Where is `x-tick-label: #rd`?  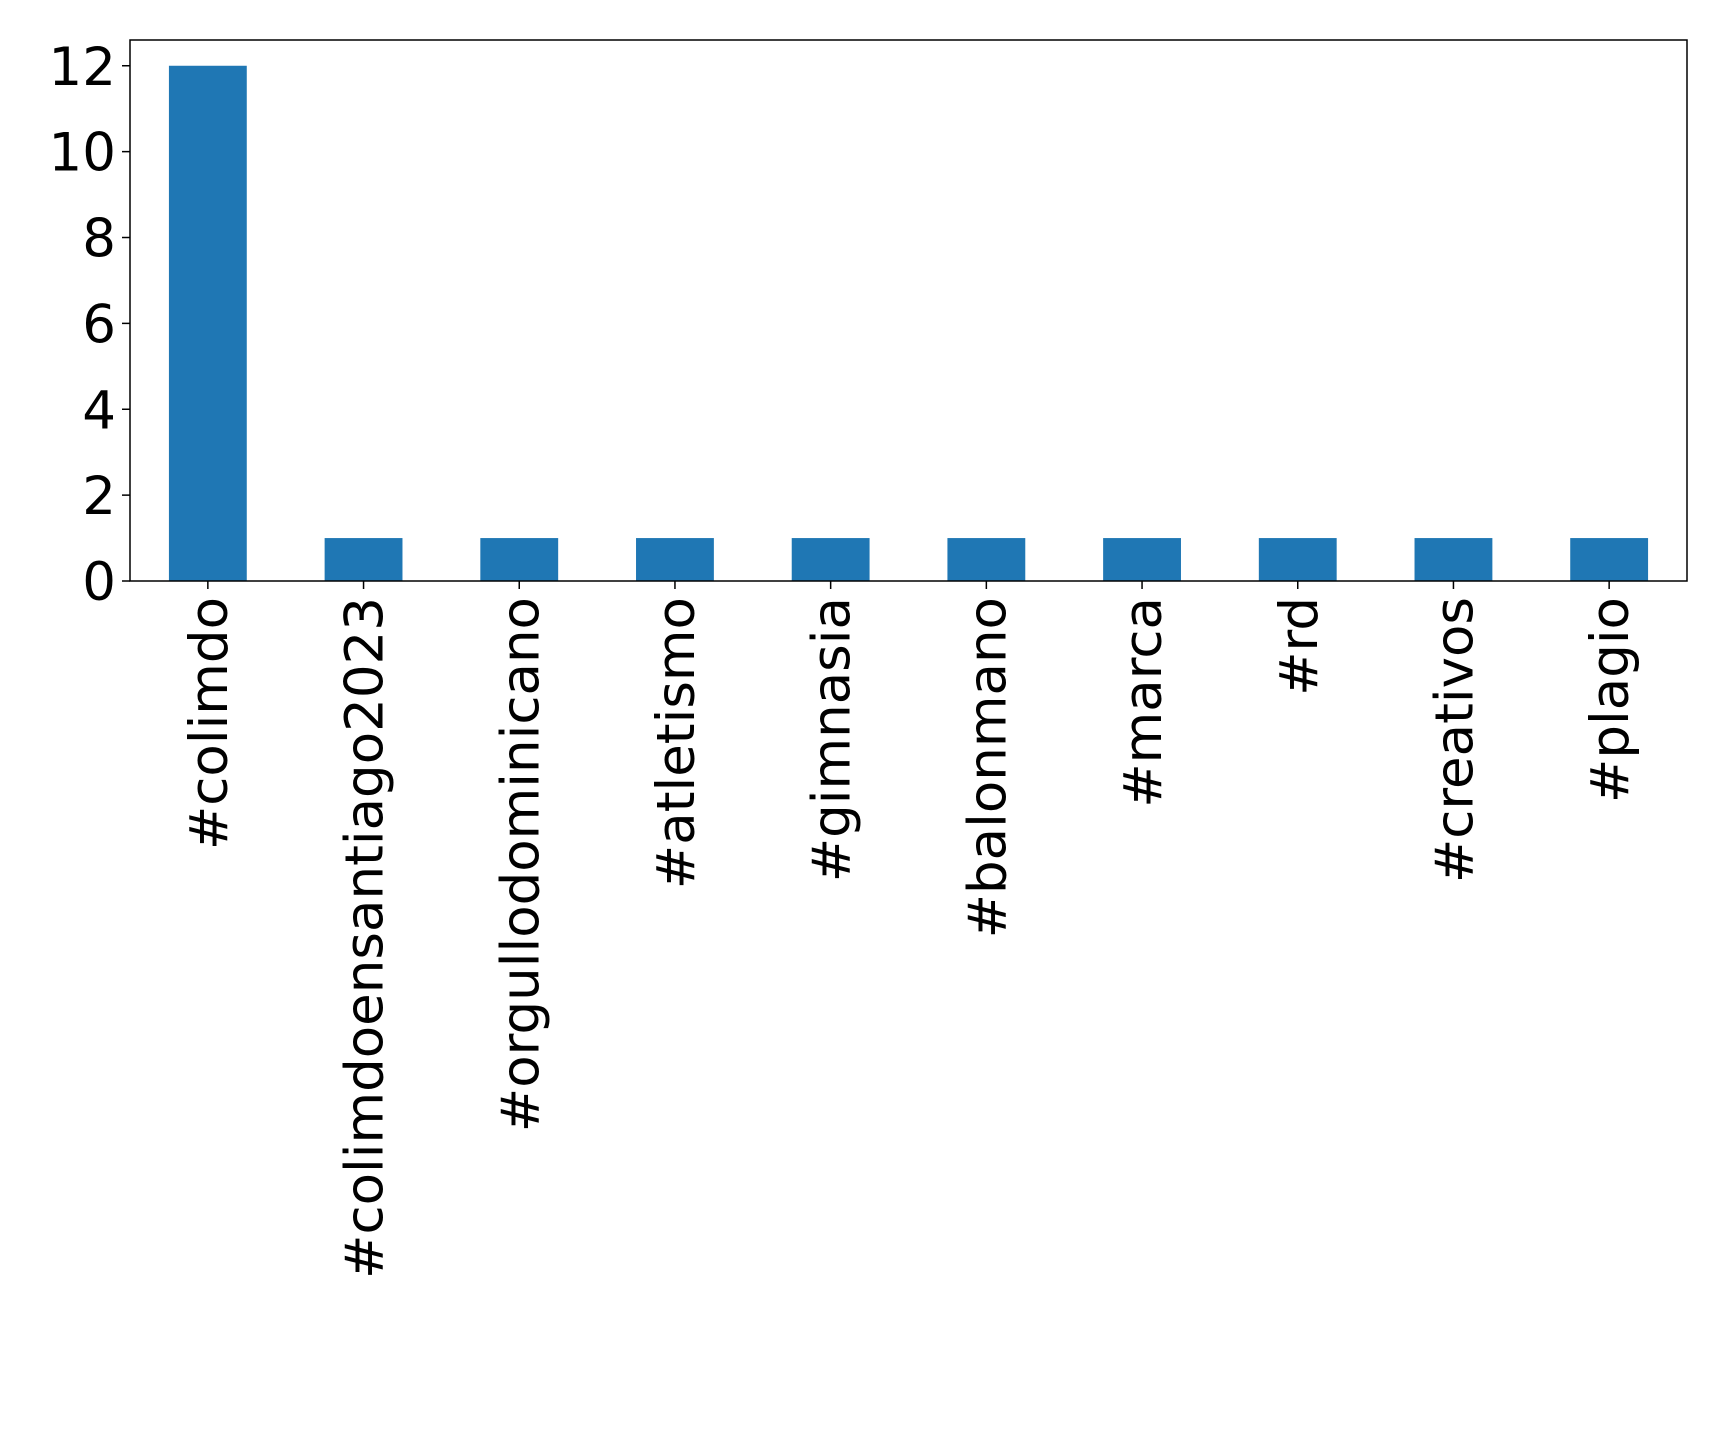 x-tick-label: #rd is located at coordinates (1299, 646).